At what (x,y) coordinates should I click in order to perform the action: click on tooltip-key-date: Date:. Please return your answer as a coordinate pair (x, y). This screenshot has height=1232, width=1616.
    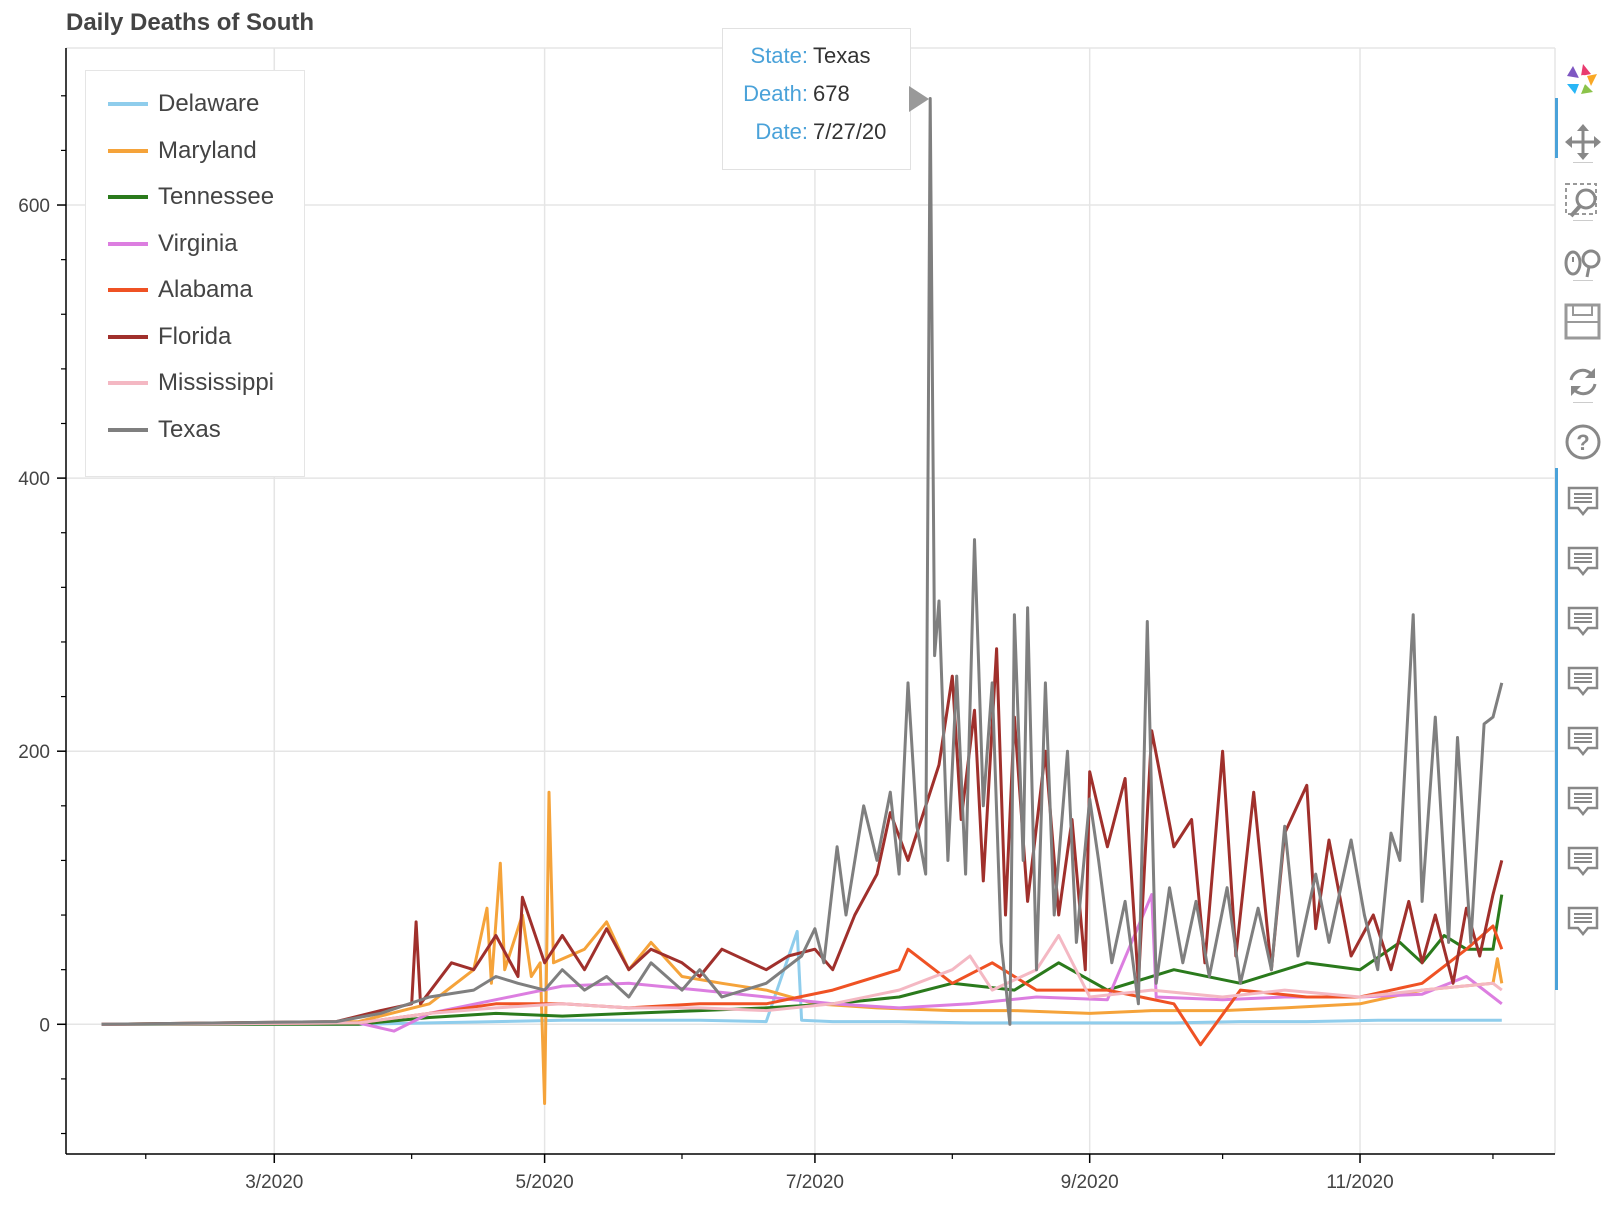
    Looking at the image, I should click on (781, 131).